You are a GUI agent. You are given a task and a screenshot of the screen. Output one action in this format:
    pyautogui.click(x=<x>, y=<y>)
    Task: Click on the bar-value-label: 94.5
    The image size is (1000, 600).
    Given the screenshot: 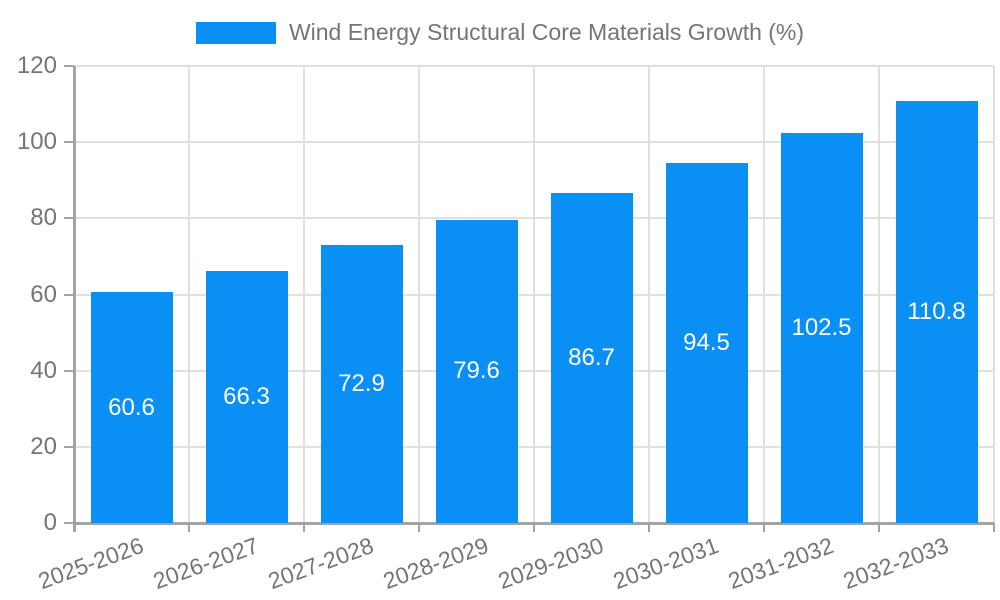 What is the action you would take?
    pyautogui.click(x=706, y=343)
    